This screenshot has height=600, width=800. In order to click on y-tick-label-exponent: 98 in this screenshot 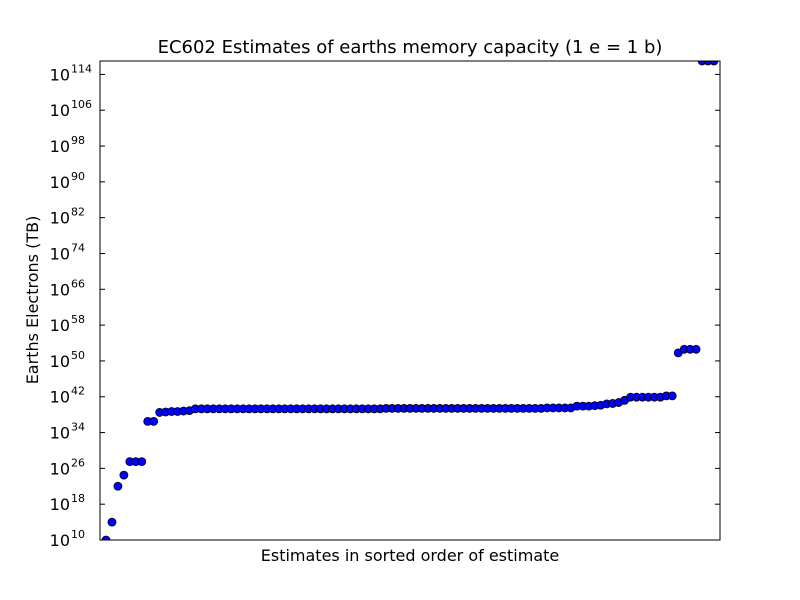, I will do `click(78, 140)`.